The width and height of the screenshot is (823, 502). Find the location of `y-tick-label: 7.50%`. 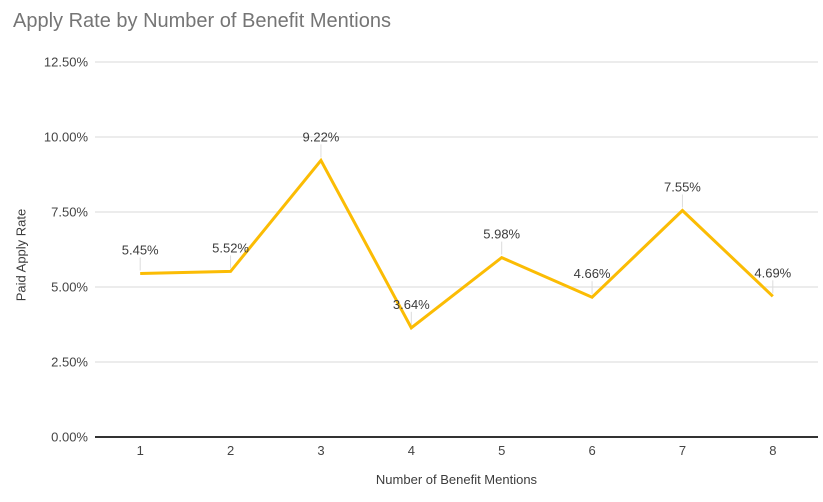

y-tick-label: 7.50% is located at coordinates (69, 212).